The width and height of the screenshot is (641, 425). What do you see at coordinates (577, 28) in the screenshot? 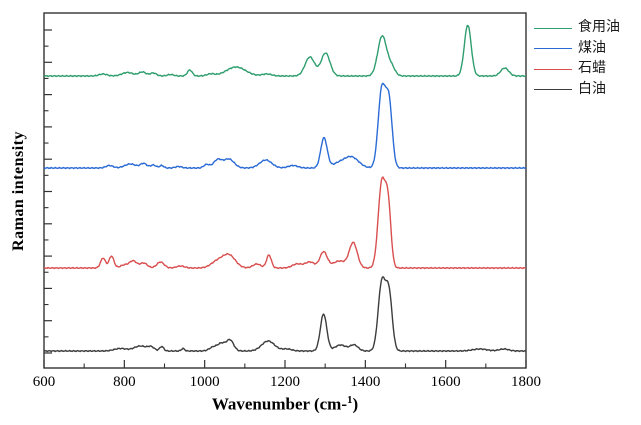
I see `legend-item-cooking-oil: 食用油` at bounding box center [577, 28].